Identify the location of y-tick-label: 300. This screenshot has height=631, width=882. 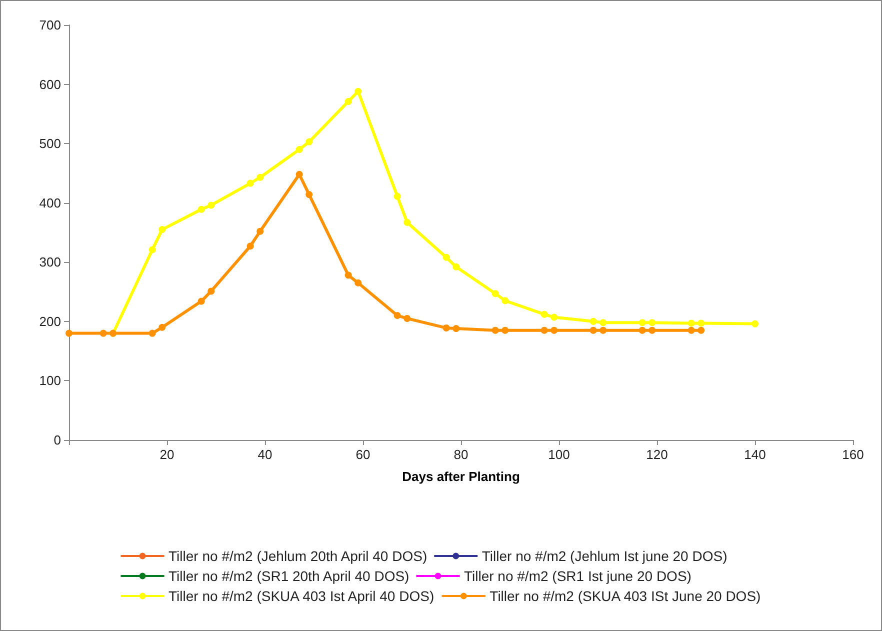
(50, 262).